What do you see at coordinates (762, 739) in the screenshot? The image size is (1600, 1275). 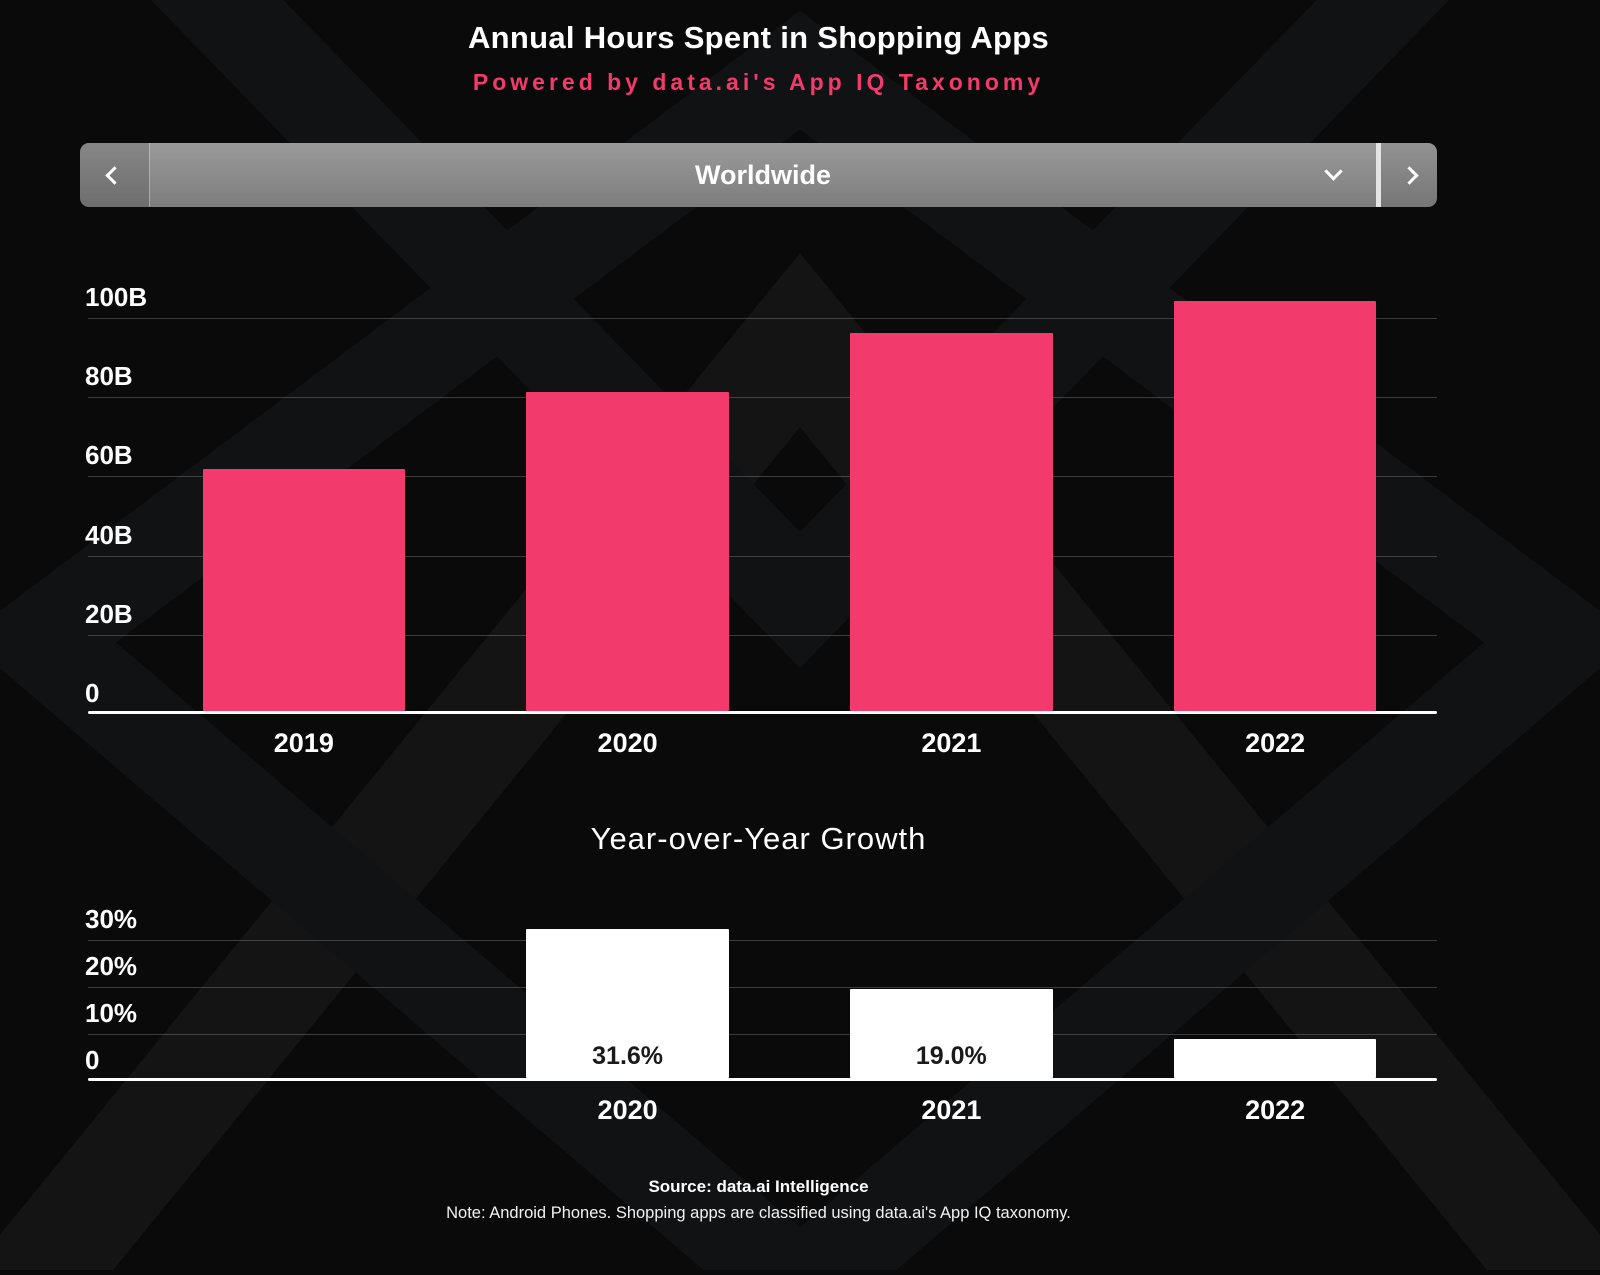 I see `hours-x-labels: 2019 2020 2021 2022` at bounding box center [762, 739].